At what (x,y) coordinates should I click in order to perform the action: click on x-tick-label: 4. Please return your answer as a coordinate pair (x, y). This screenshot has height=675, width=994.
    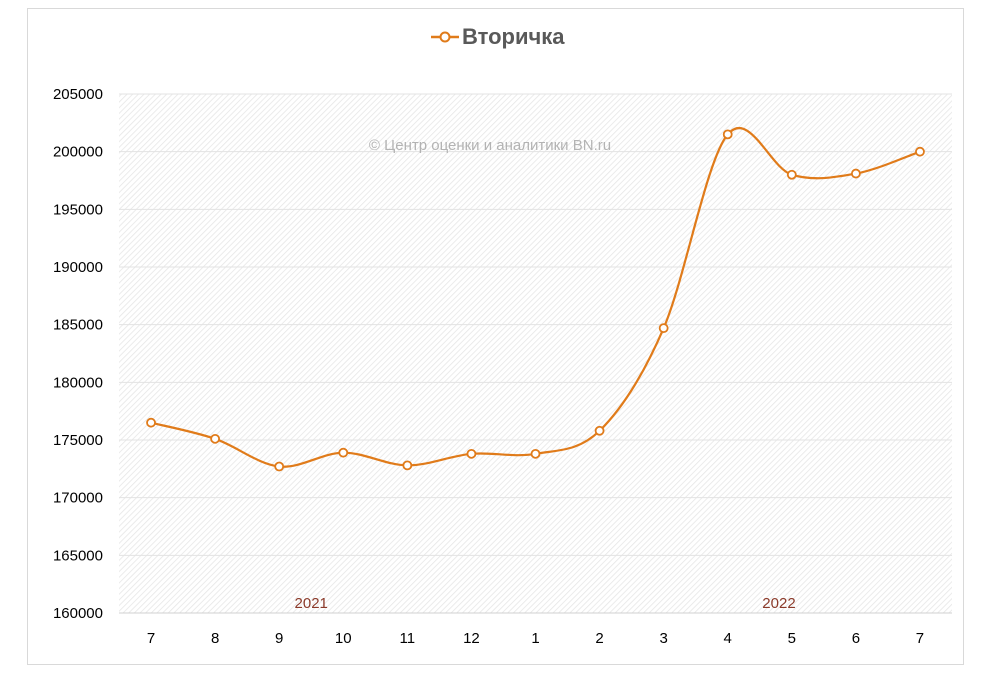
    Looking at the image, I should click on (728, 638).